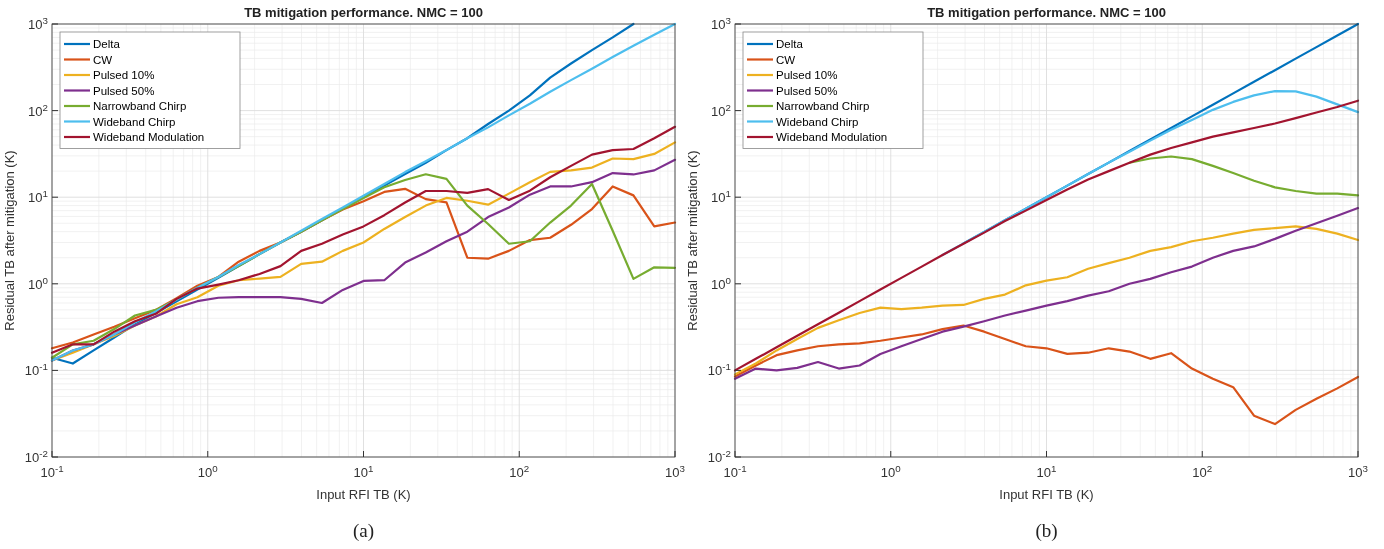 This screenshot has width=1384, height=549. I want to click on line-series, so click(1046, 375).